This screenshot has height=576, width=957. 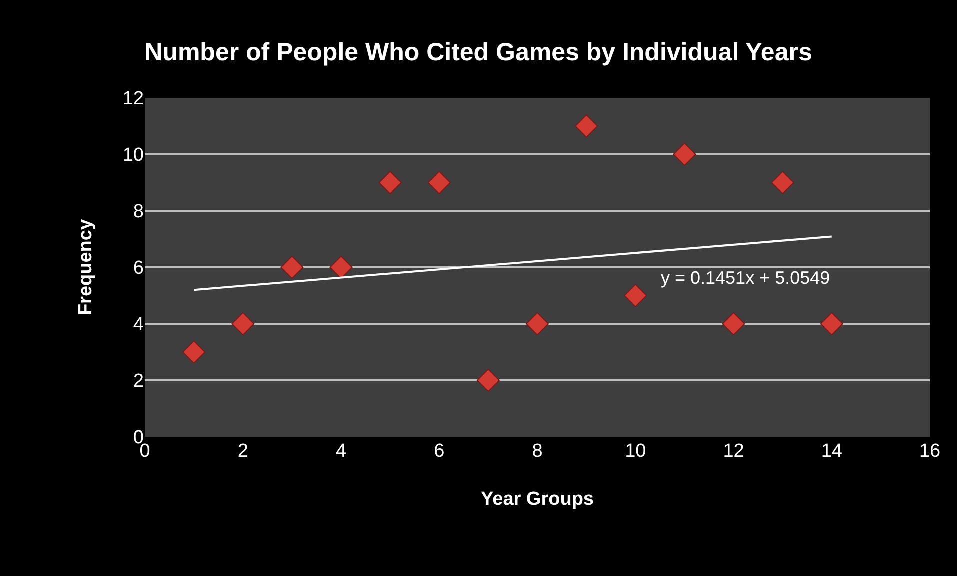 I want to click on x-tick-label: 14, so click(x=832, y=451).